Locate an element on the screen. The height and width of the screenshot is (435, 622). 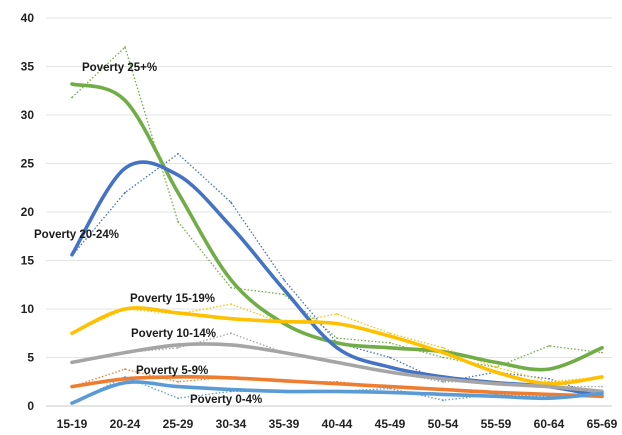
y-tick-label: 40 is located at coordinates (28, 18).